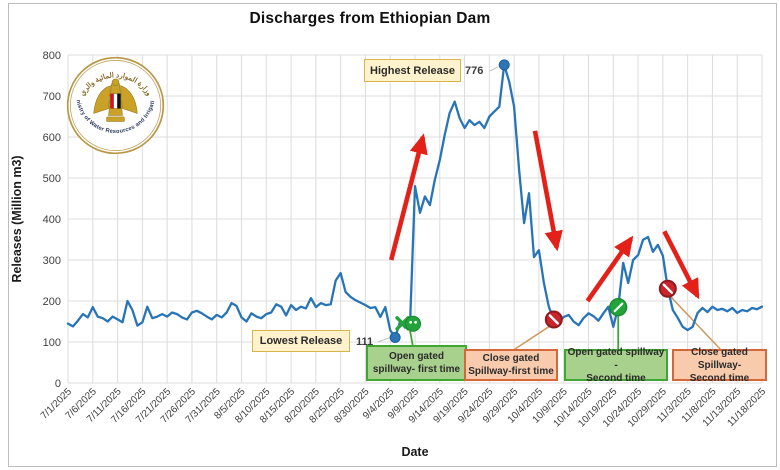 The height and width of the screenshot is (470, 780). I want to click on y-tick-label-300: 300, so click(52, 261).